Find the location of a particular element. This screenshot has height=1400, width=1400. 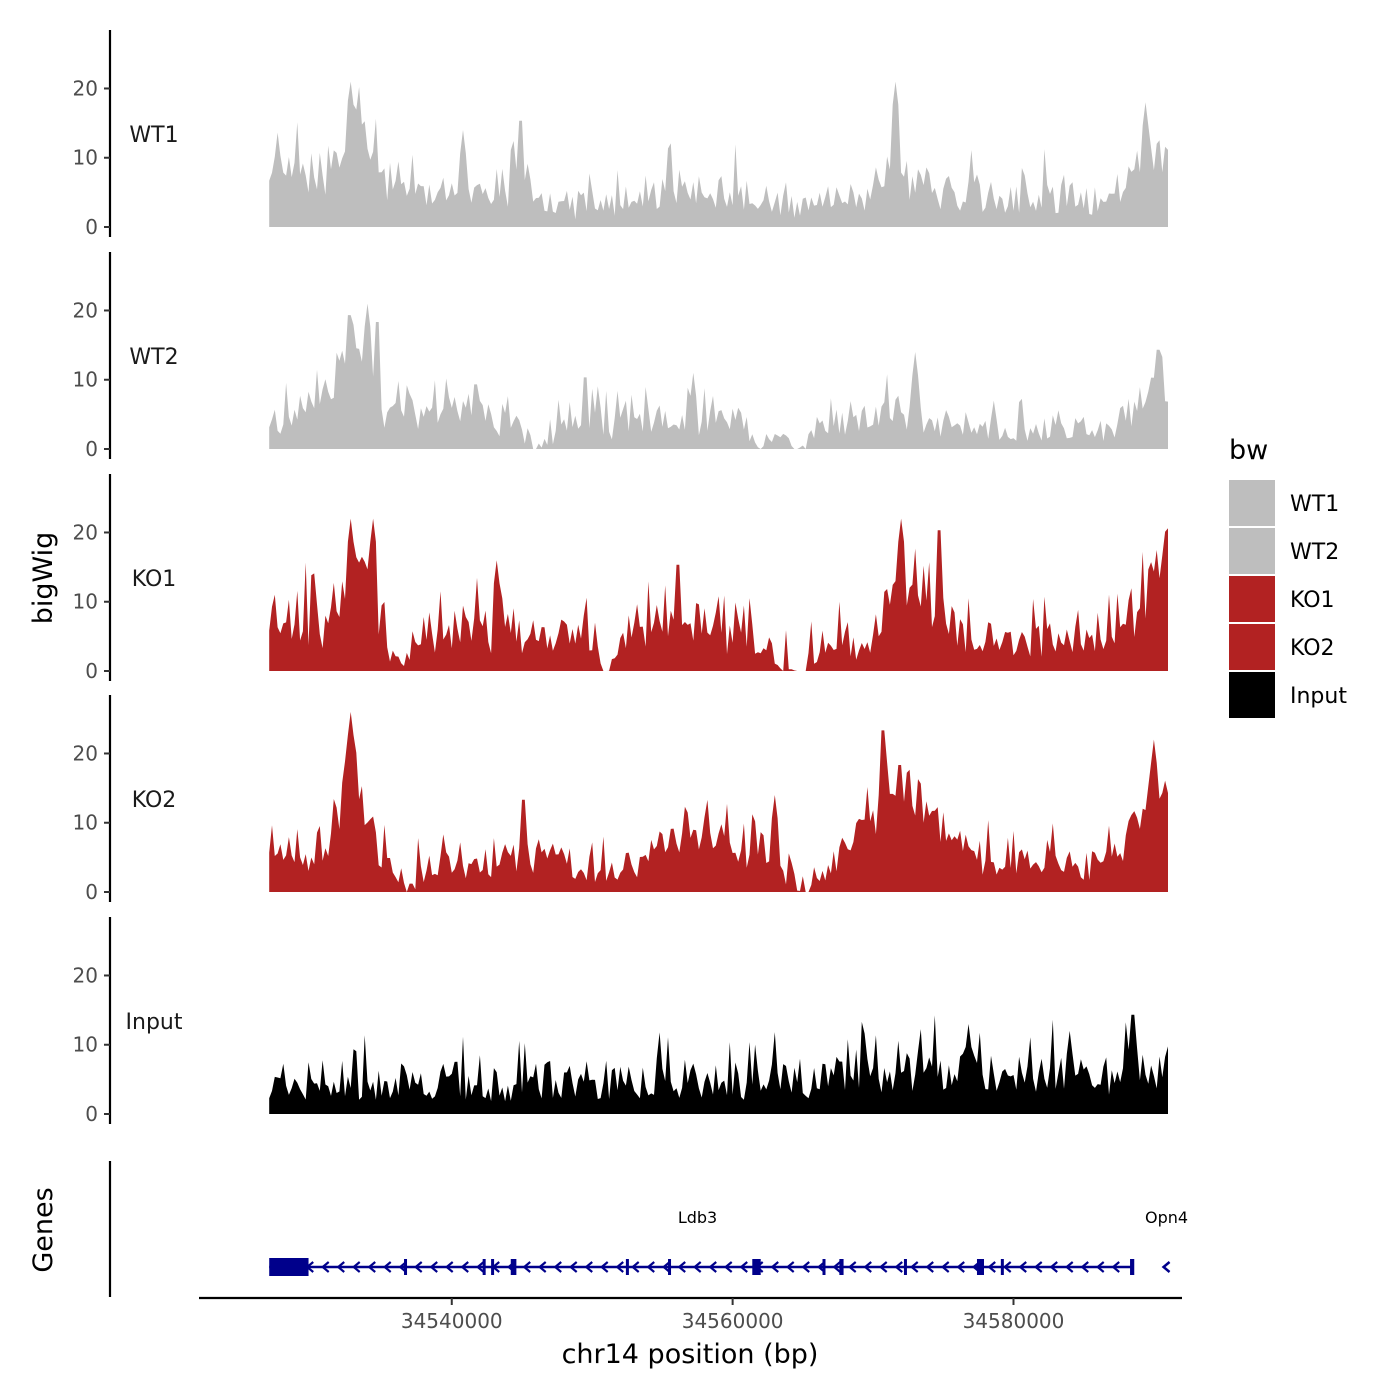

coverage-area-ko2 is located at coordinates (718, 801).